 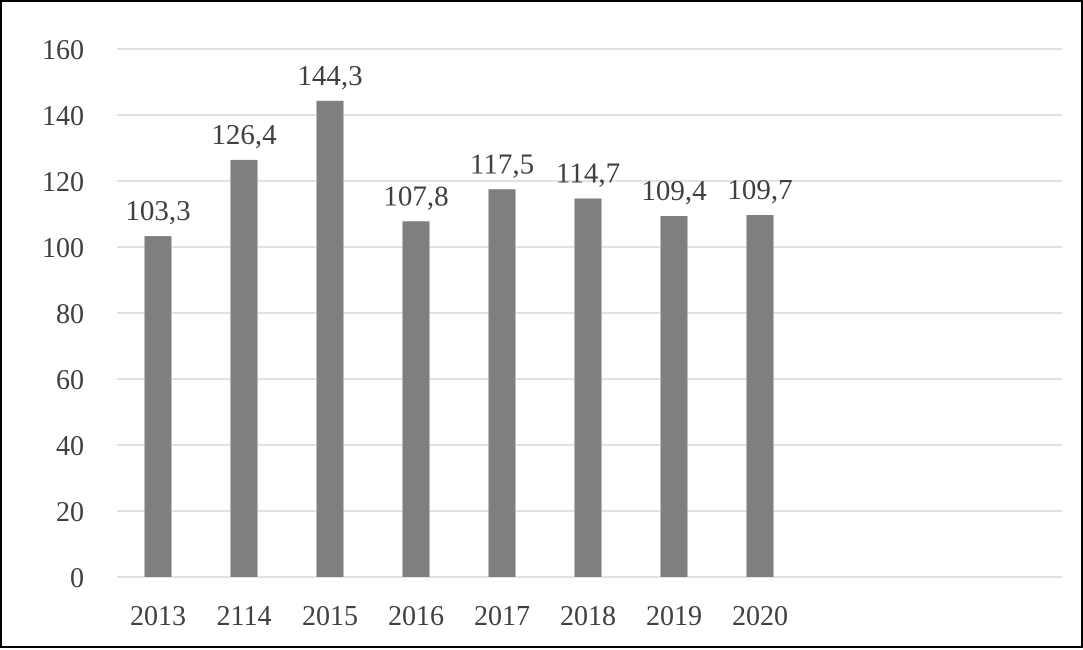 I want to click on x-axis-ticks: 2013 2114 2015 2016 2017 2018 2019 2020, so click(x=459, y=616).